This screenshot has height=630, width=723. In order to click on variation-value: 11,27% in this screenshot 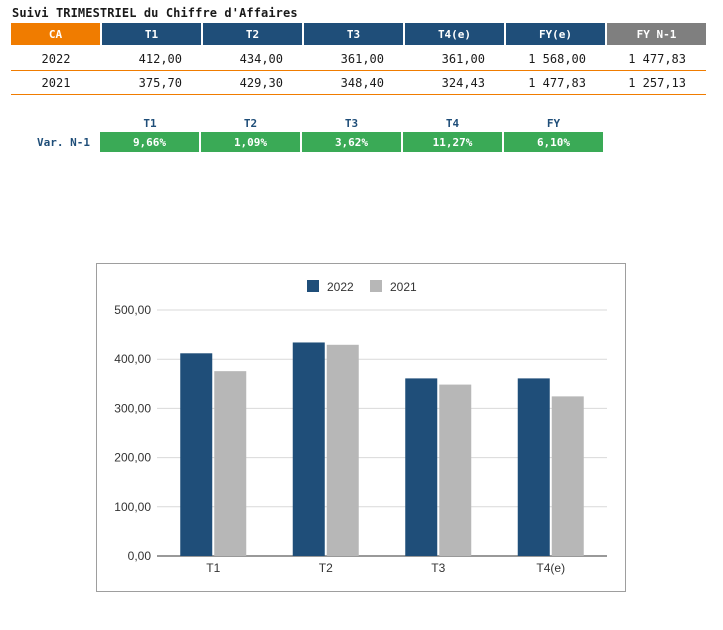, I will do `click(453, 142)`.